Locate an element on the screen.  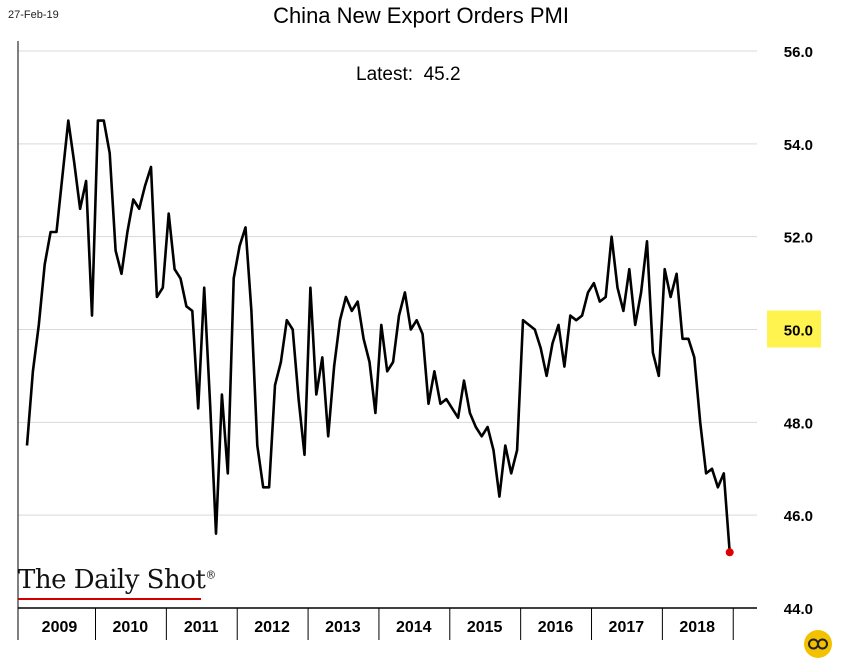
y-tick-label: 56.0 is located at coordinates (798, 52).